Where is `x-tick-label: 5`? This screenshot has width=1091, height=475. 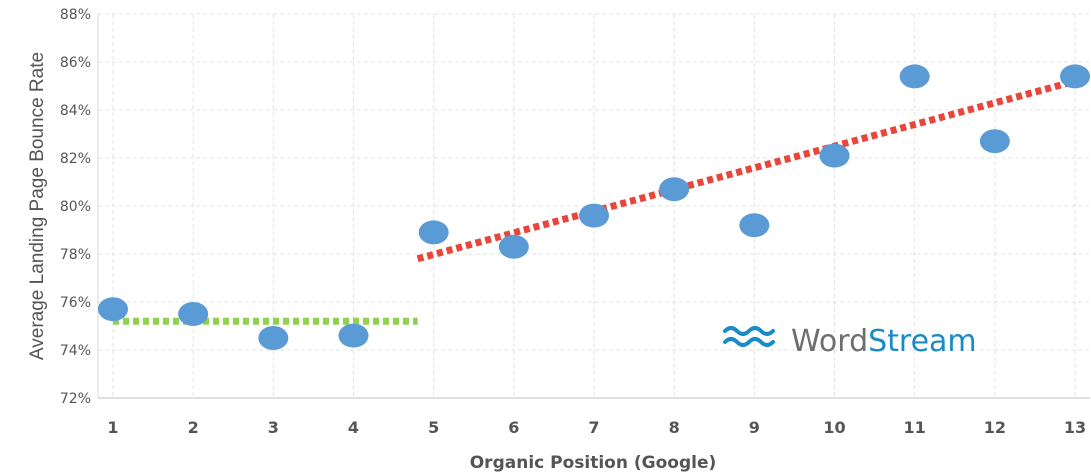 x-tick-label: 5 is located at coordinates (433, 427).